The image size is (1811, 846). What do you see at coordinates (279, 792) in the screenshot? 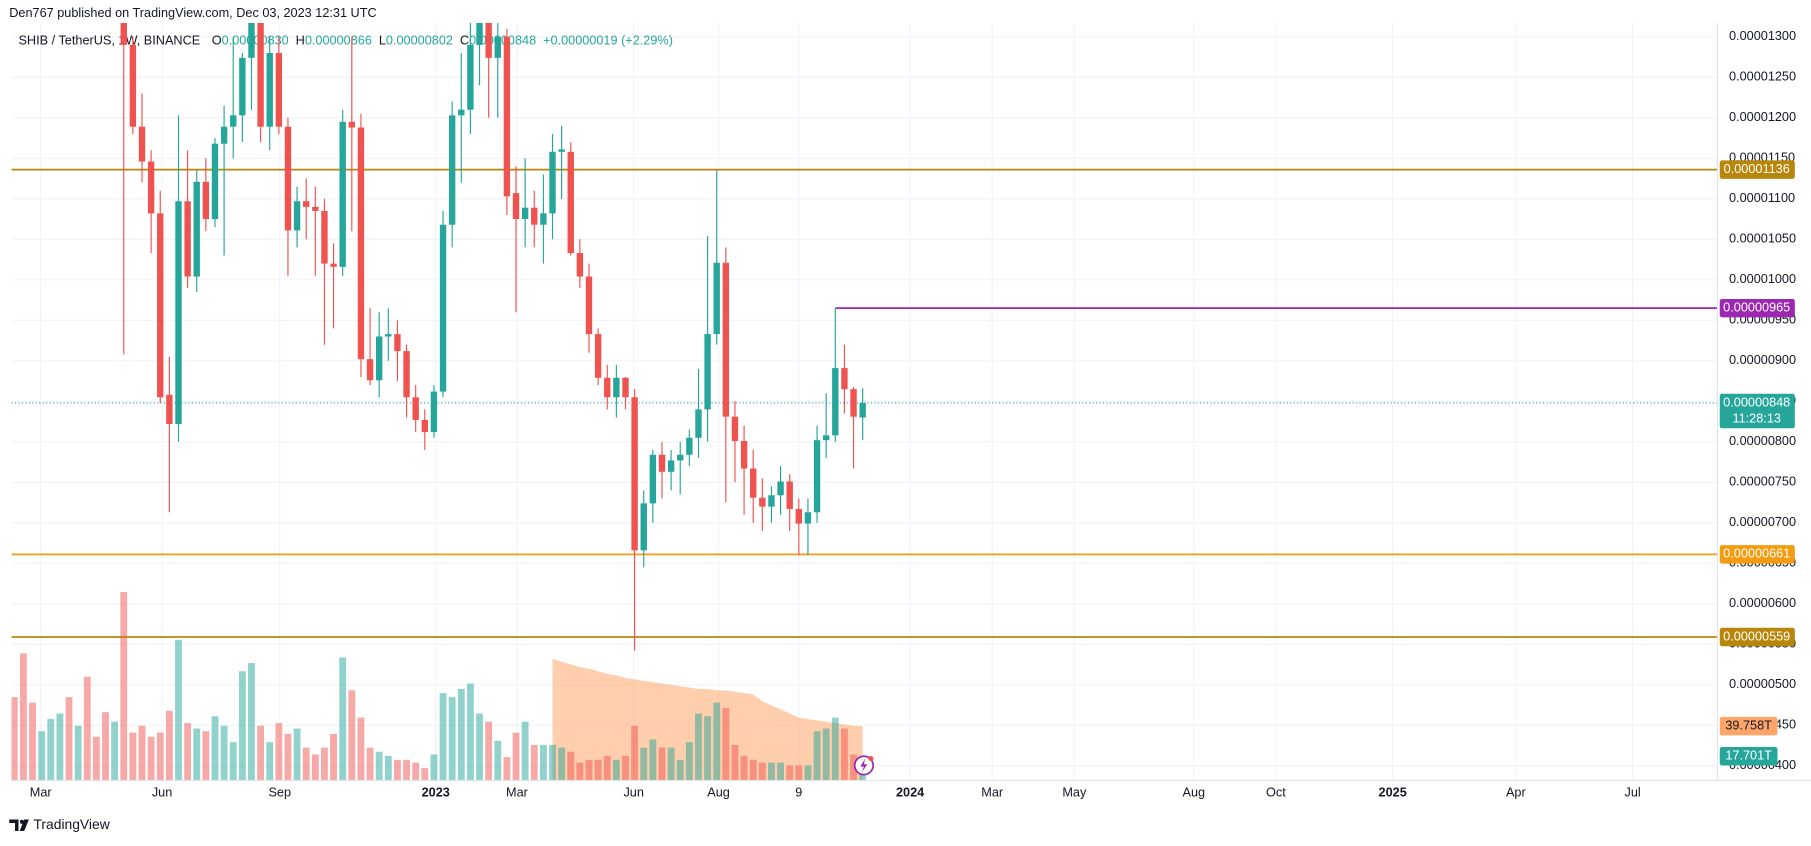
I see `x-tick-label: Sep` at bounding box center [279, 792].